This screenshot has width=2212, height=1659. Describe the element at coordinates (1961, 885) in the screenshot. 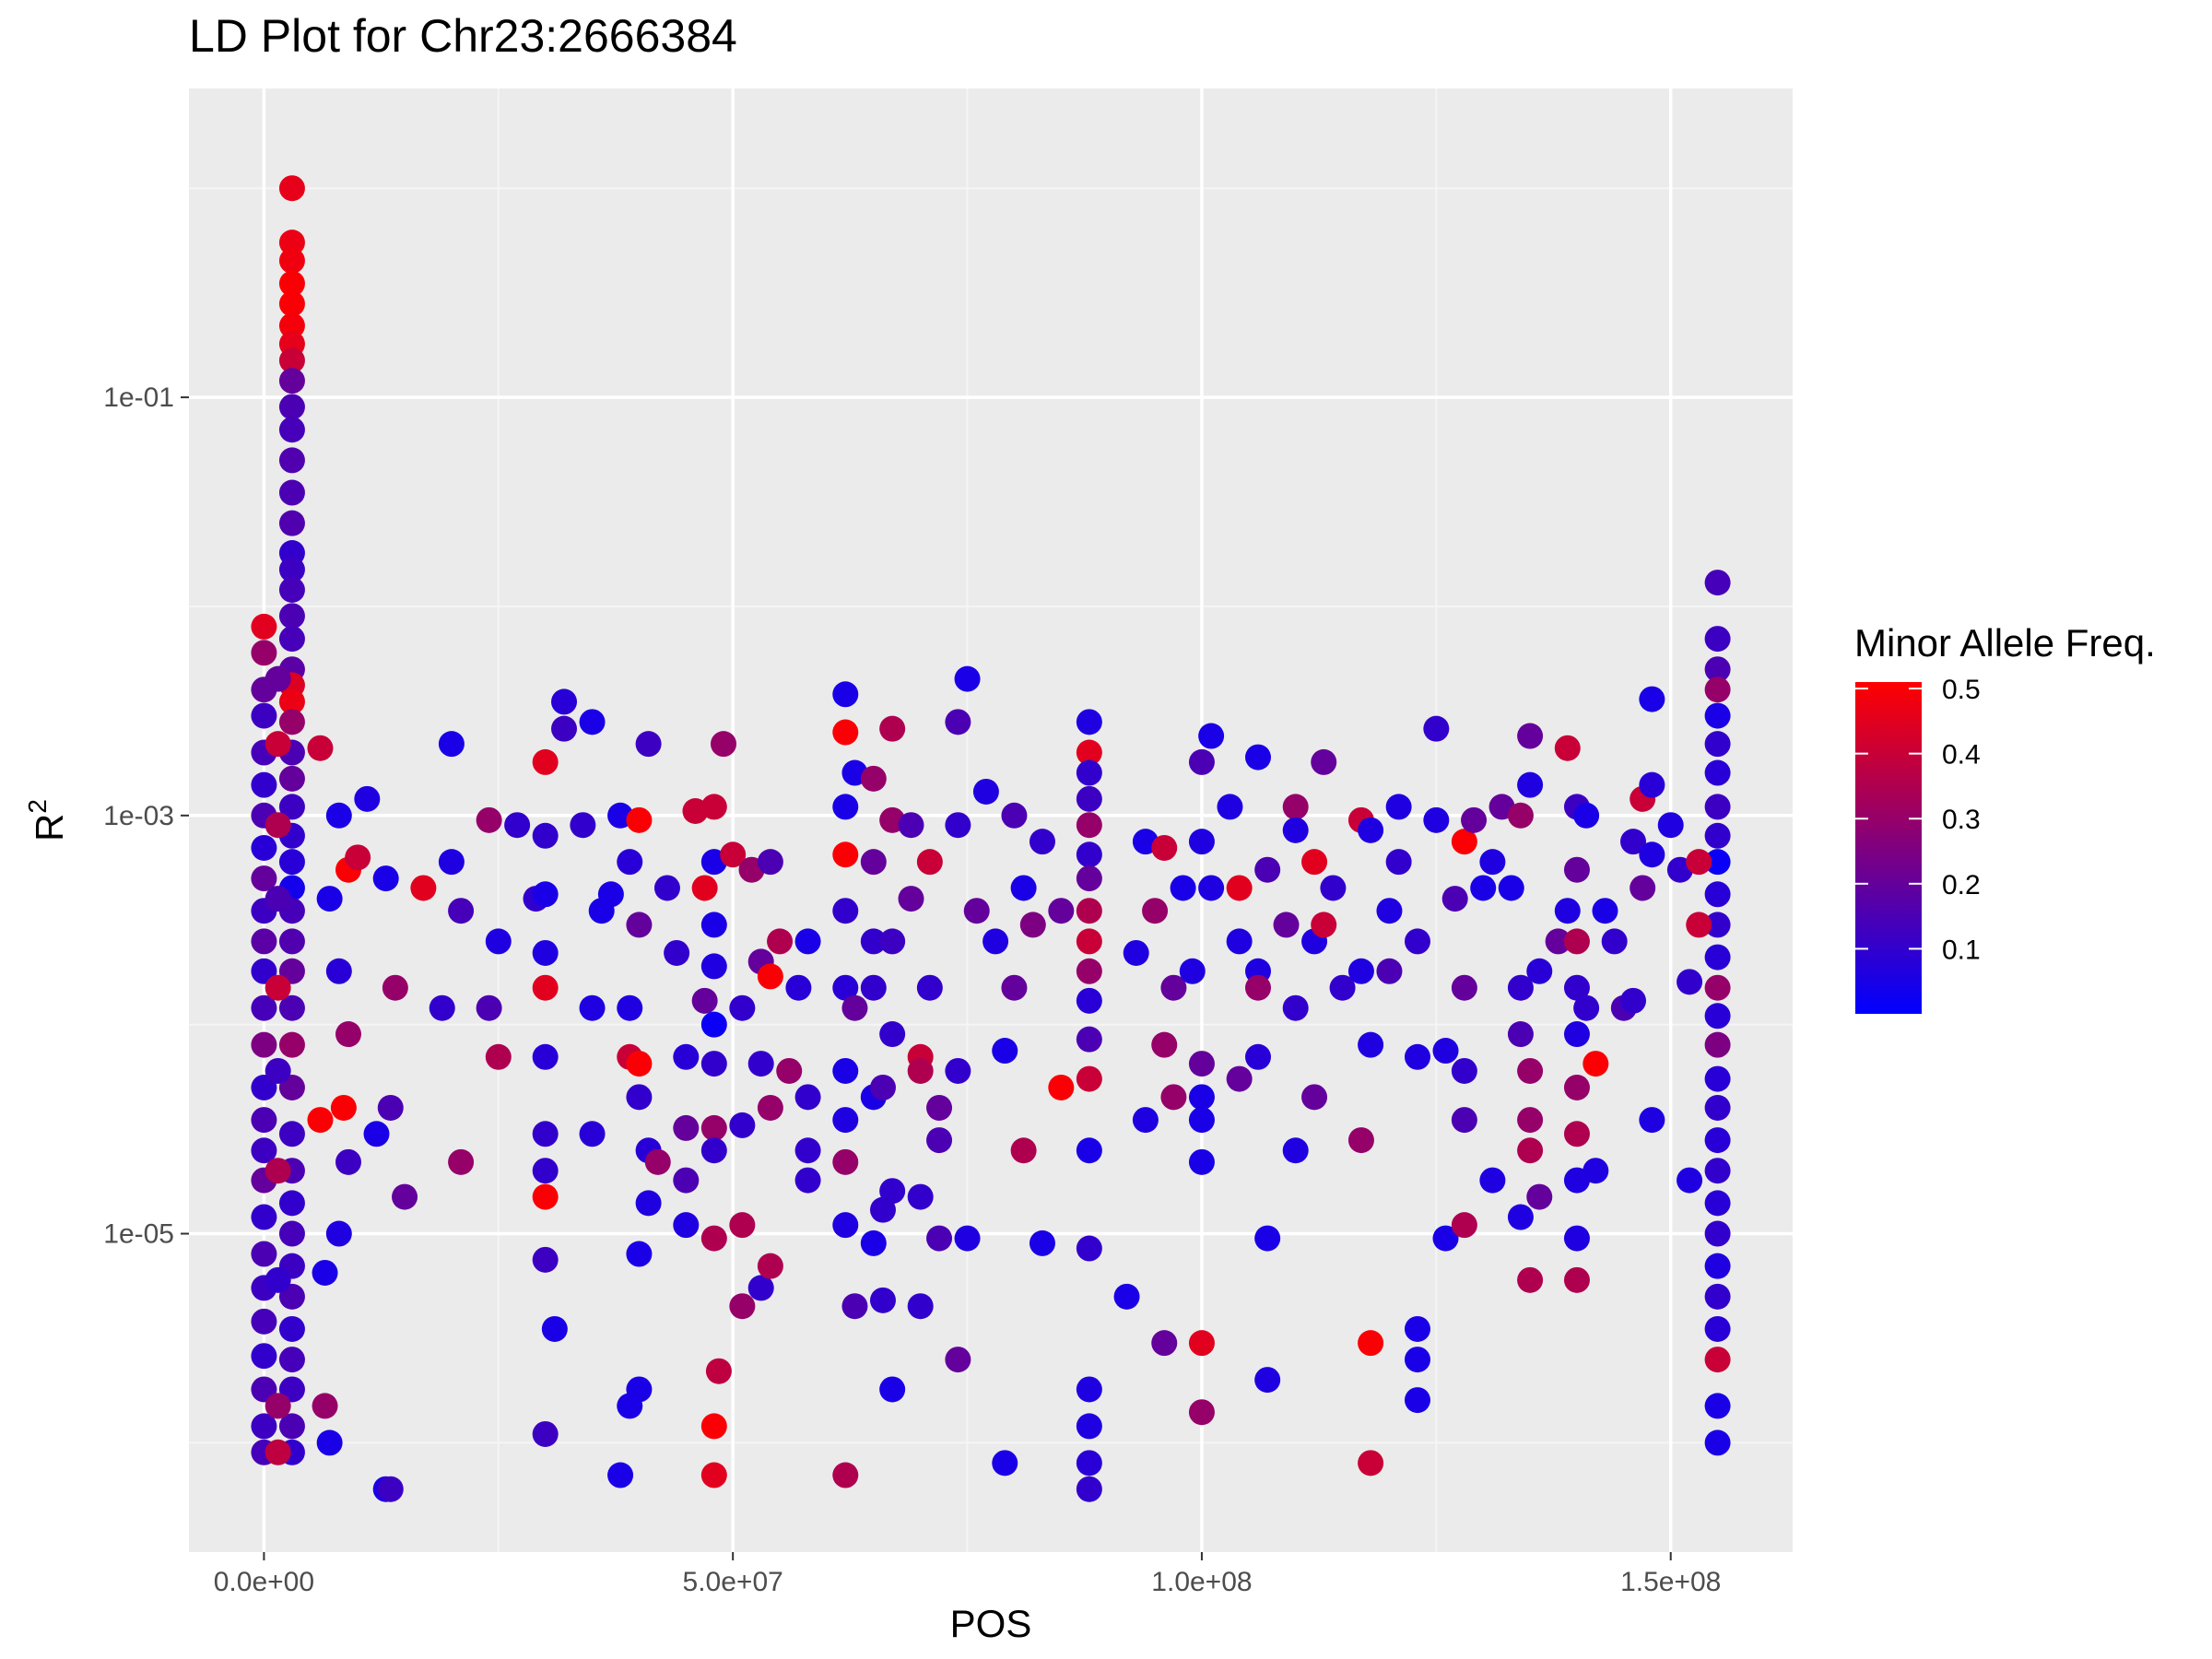

I see `colorbar-label: 0.2` at that location.